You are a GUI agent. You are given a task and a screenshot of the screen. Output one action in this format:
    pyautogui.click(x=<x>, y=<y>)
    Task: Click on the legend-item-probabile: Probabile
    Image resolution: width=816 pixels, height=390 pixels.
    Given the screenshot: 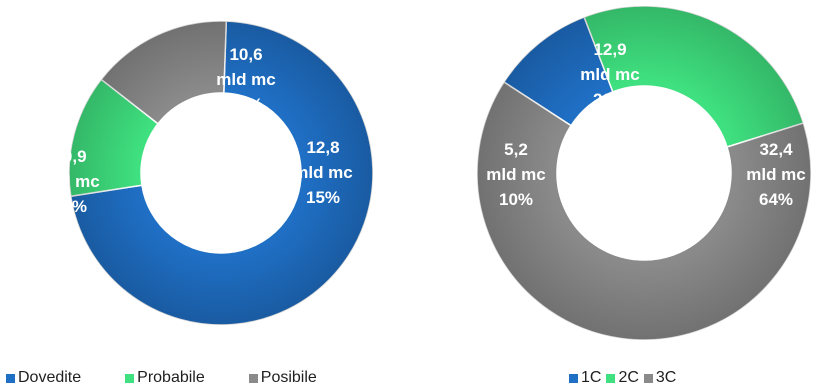 What is the action you would take?
    pyautogui.click(x=165, y=378)
    